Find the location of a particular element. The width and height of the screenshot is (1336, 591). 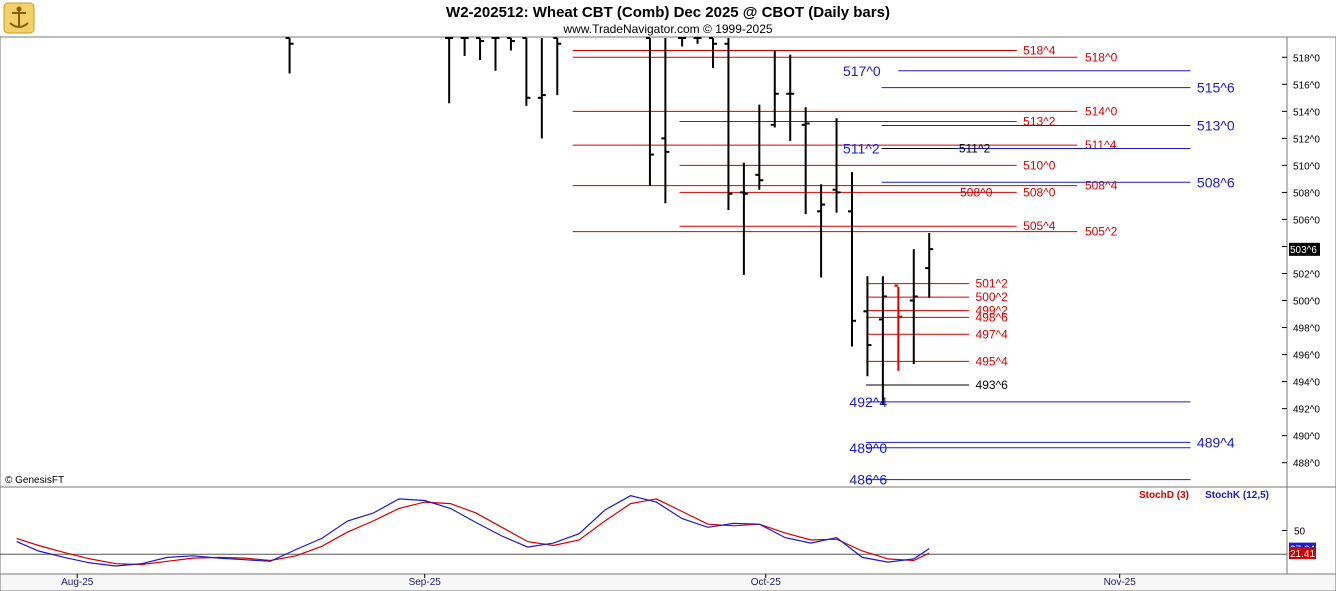

level-label: 518^0 is located at coordinates (1101, 57).